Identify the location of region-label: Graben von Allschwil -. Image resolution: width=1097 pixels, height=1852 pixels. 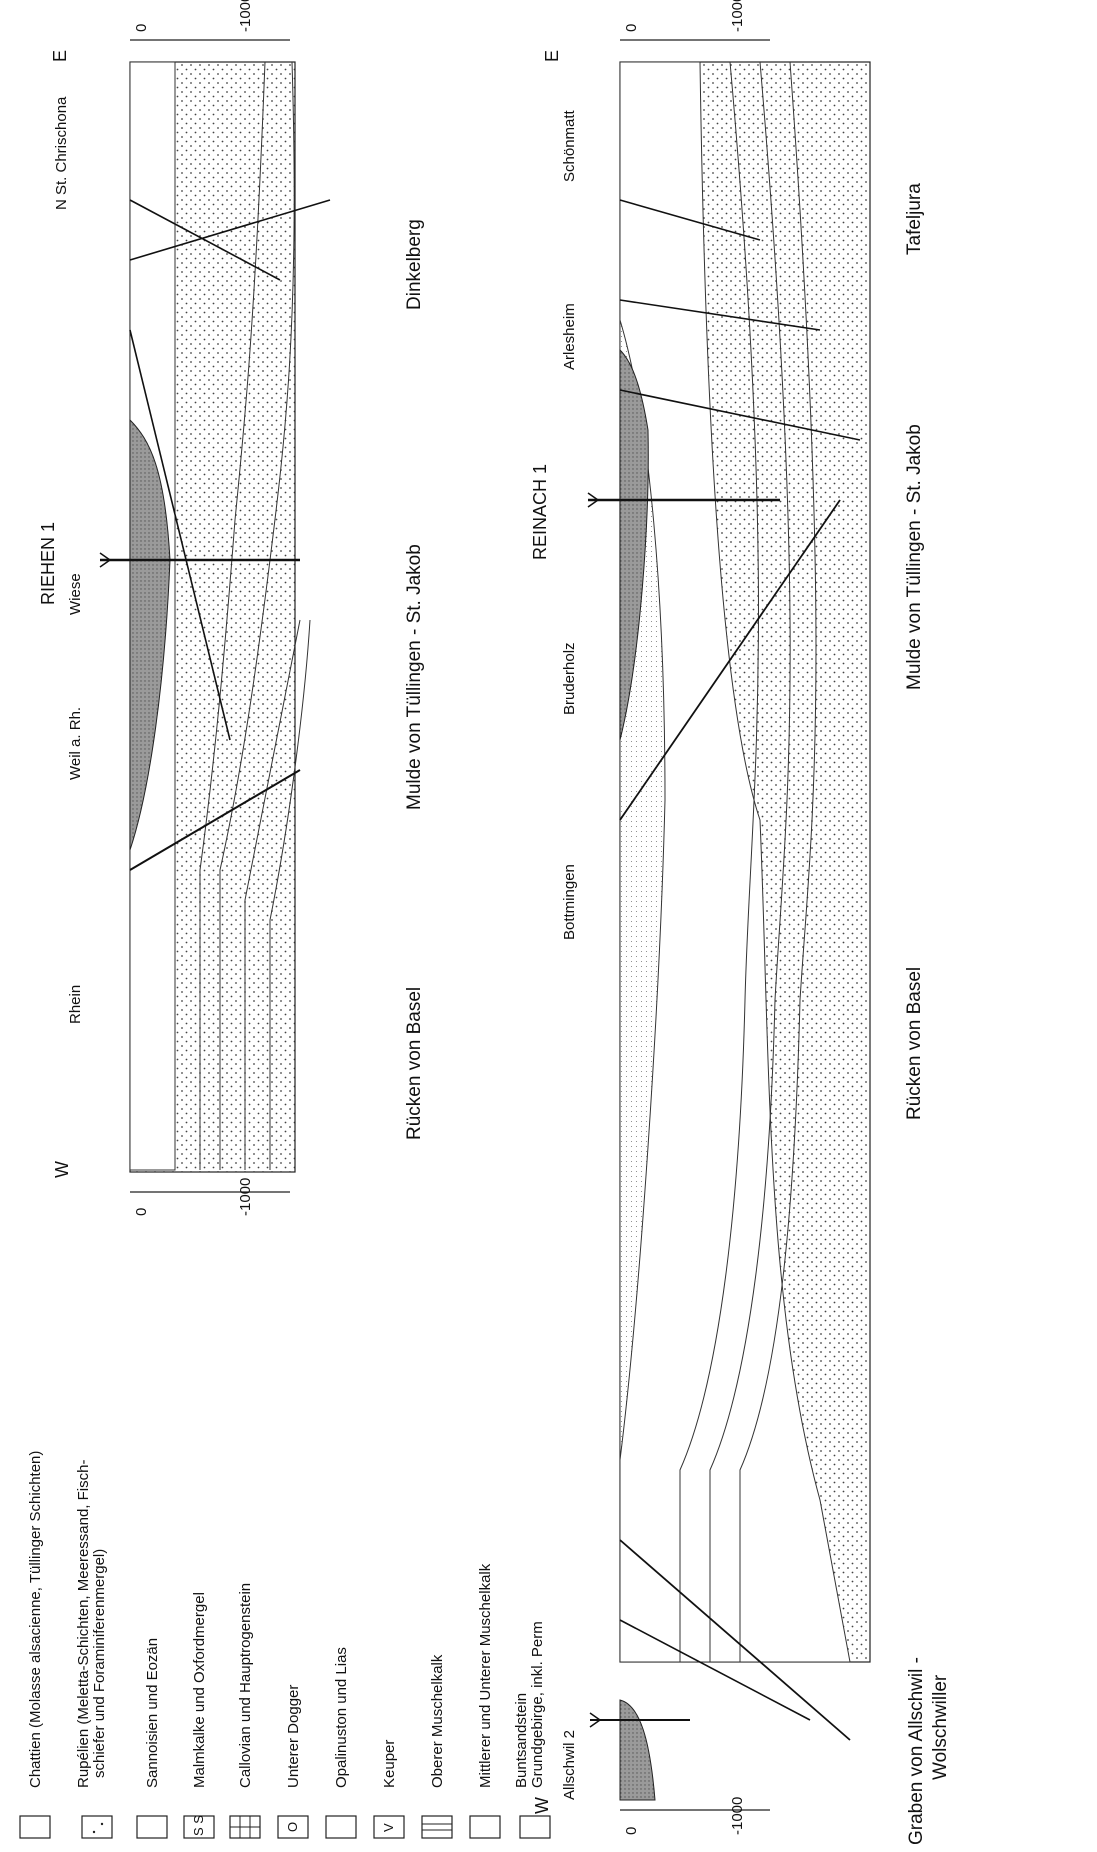
(916, 1751).